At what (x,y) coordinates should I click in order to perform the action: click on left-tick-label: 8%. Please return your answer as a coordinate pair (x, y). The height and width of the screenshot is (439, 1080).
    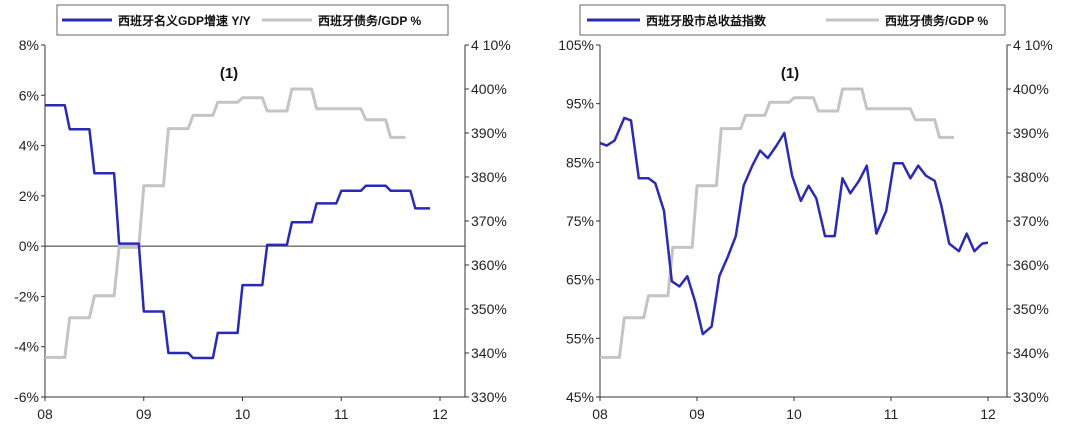
    Looking at the image, I should click on (29, 45).